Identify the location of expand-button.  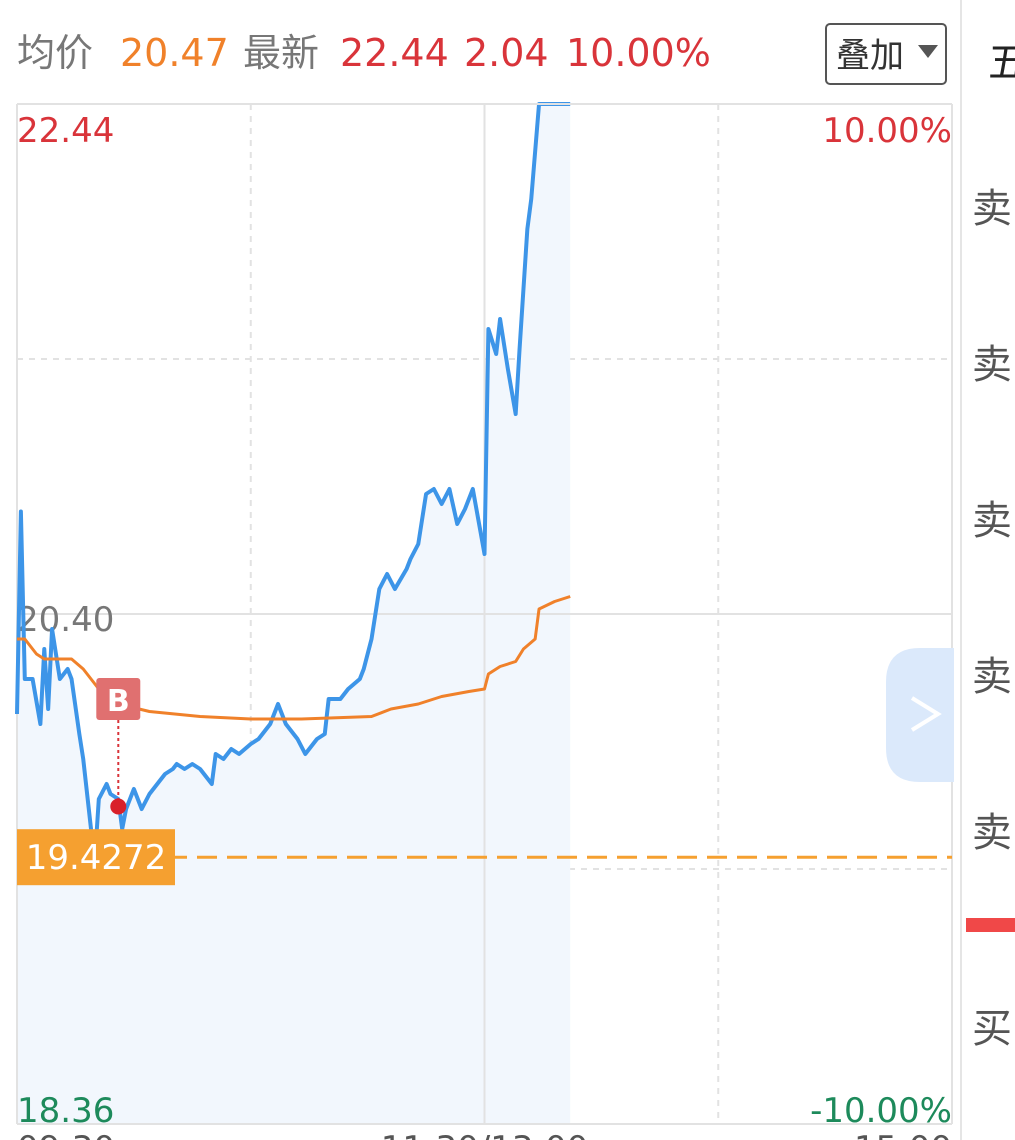
(920, 715).